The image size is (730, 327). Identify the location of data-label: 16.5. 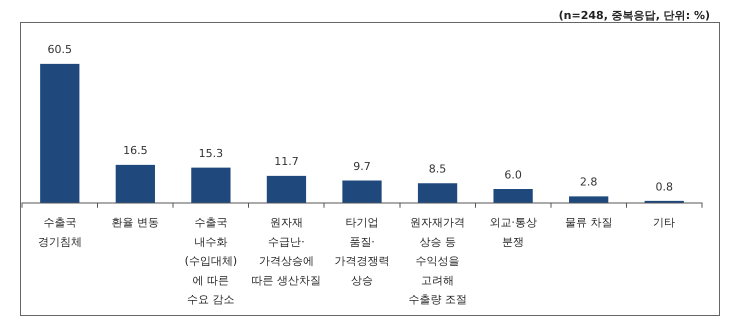
(135, 151).